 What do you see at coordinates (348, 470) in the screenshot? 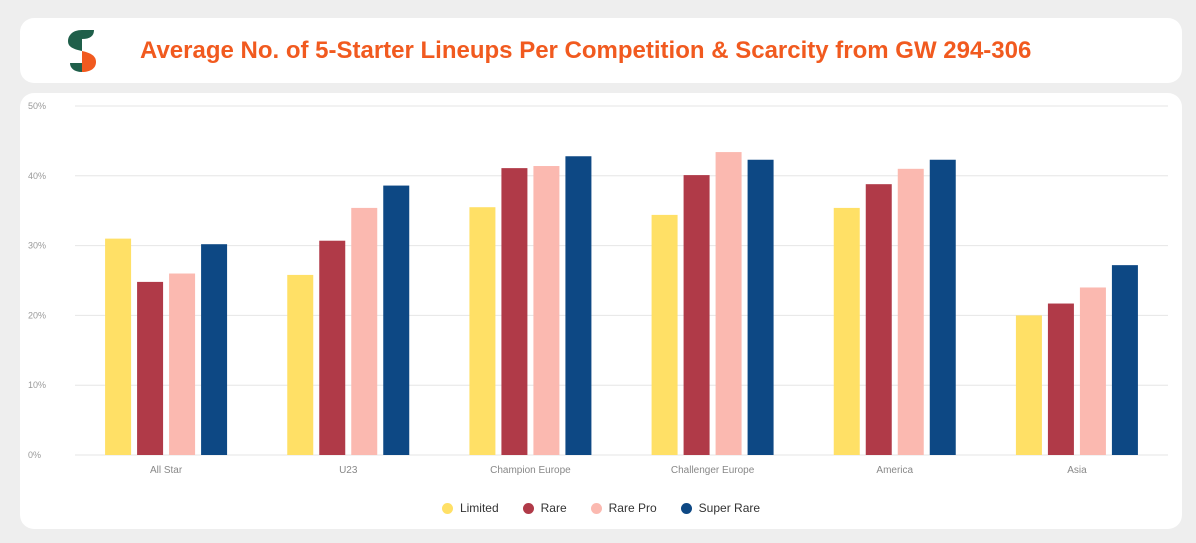
I see `x-tick-label: U23` at bounding box center [348, 470].